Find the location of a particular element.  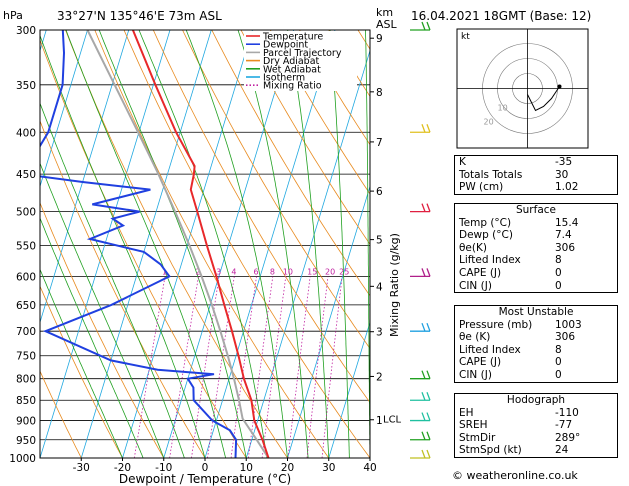

pressure-tick-label: 750 is located at coordinates (26, 357).